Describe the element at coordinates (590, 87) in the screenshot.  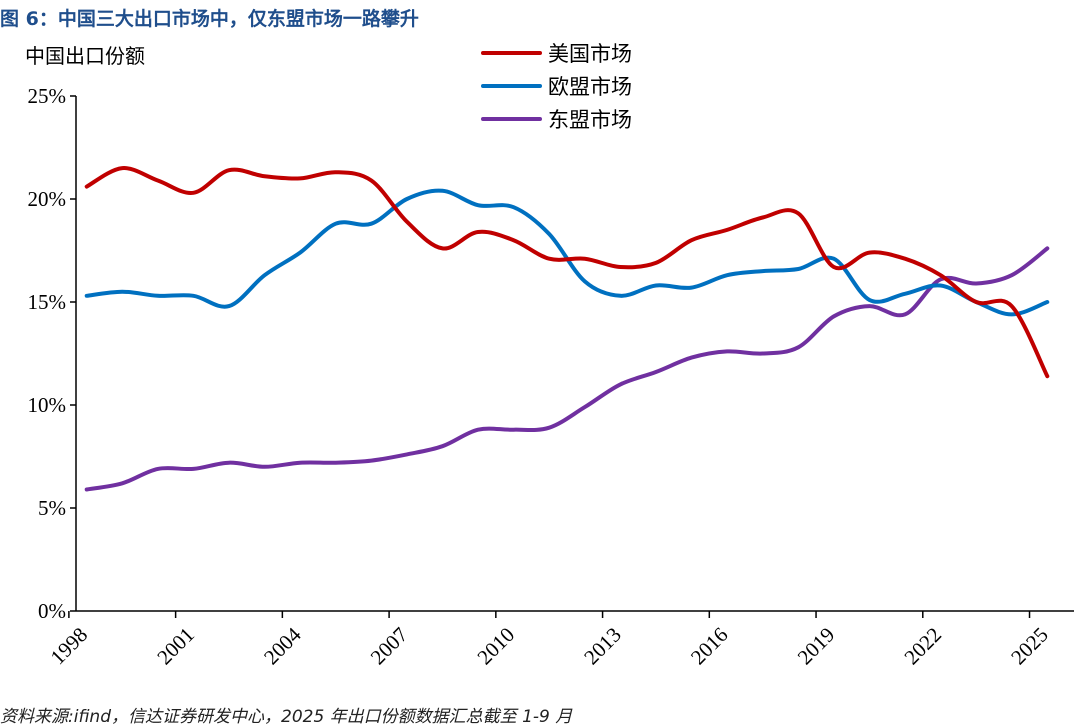
I see `legend-label-1: 欧盟市场` at that location.